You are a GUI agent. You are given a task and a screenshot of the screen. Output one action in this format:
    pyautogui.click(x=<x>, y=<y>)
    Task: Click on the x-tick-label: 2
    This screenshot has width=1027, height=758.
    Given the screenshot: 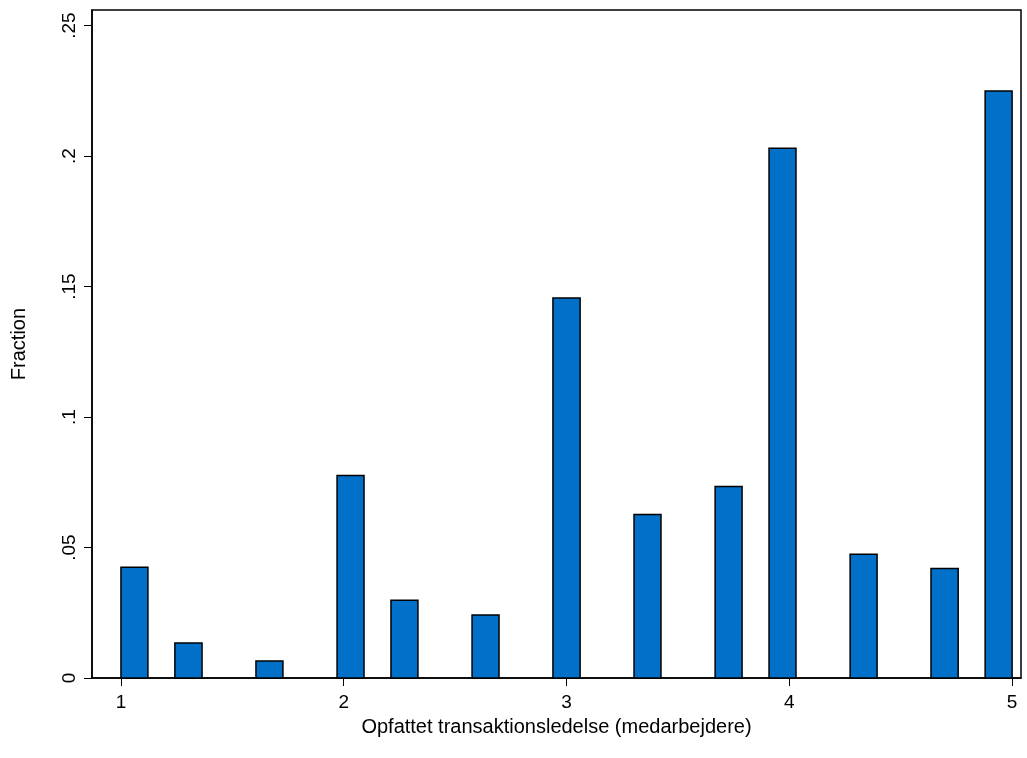 What is the action you would take?
    pyautogui.click(x=344, y=701)
    